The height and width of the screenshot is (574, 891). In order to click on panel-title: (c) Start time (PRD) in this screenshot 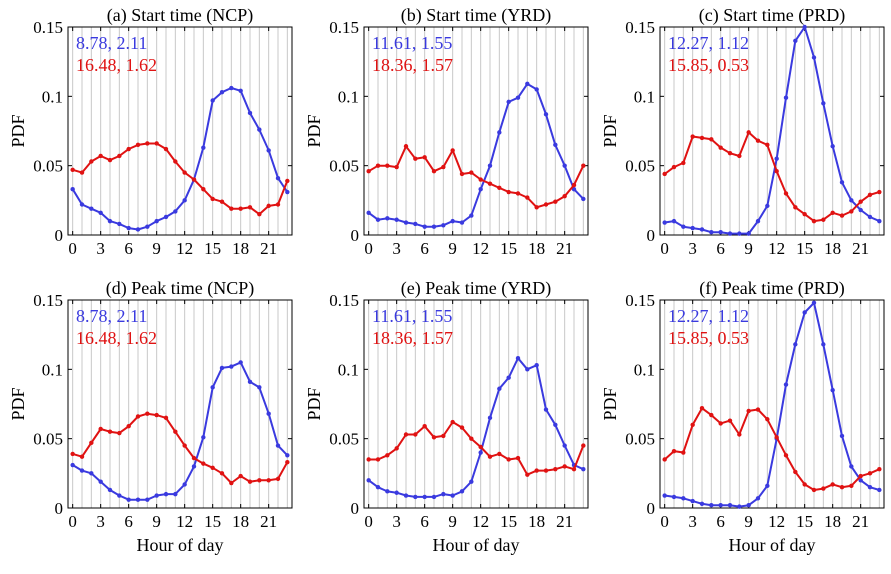, I will do `click(772, 15)`.